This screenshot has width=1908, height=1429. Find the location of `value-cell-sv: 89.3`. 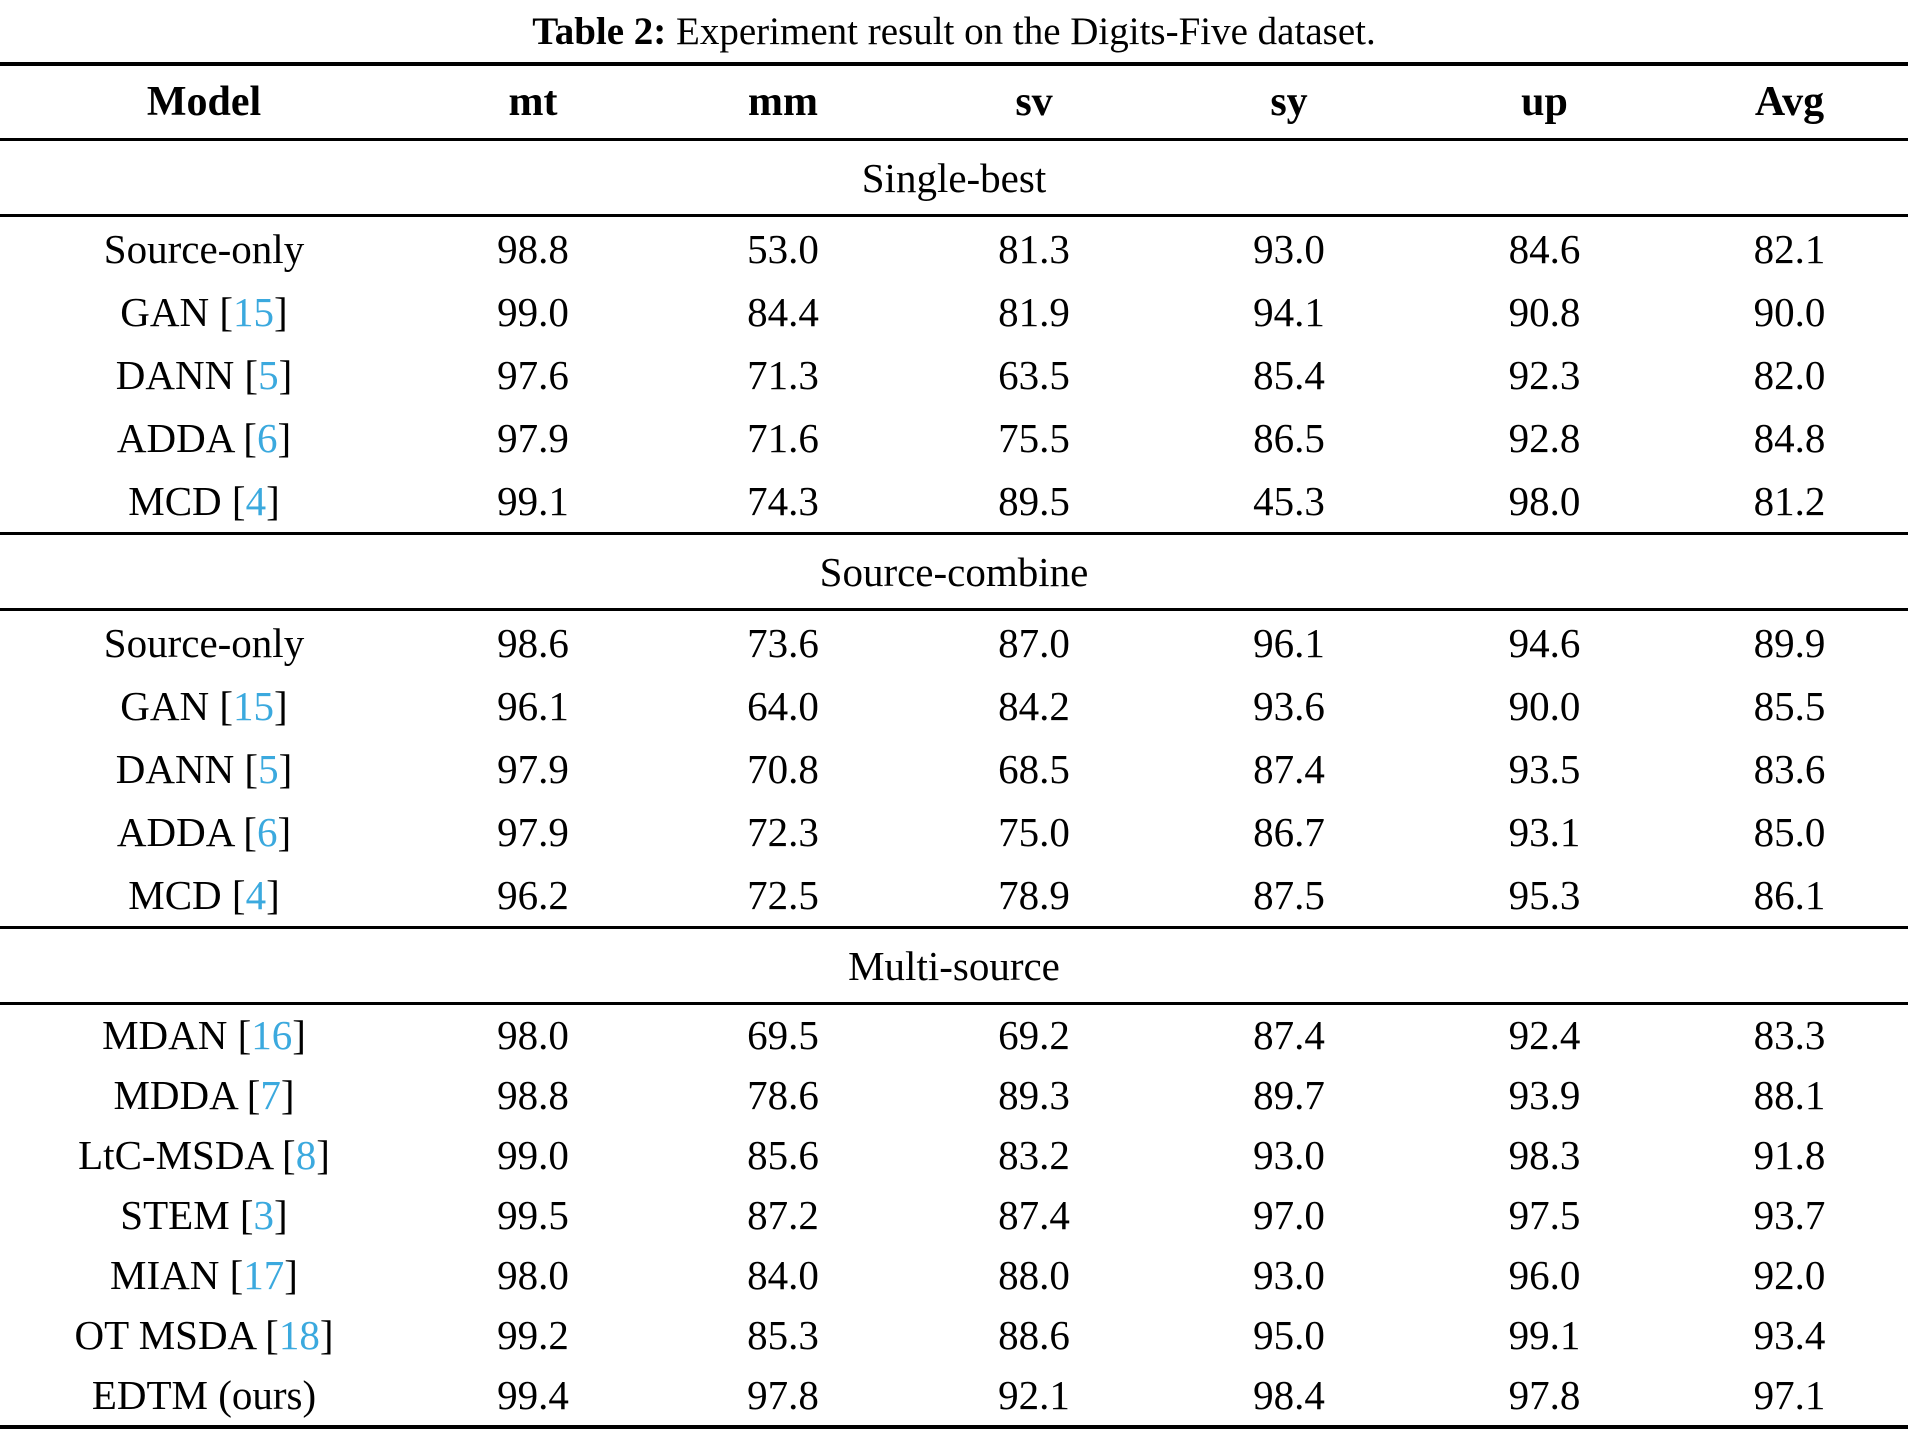

value-cell-sv: 89.3 is located at coordinates (1034, 1095).